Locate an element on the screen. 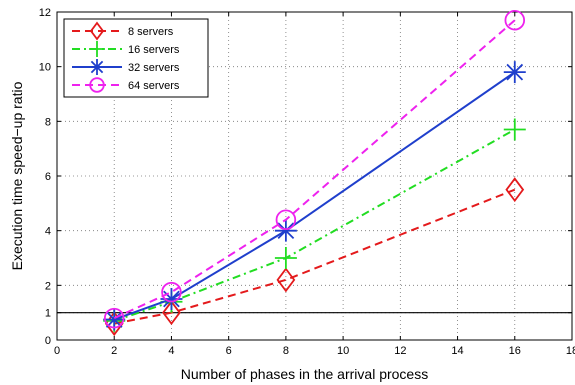 The width and height of the screenshot is (575, 385). legend-item: 32 servers is located at coordinates (126, 67).